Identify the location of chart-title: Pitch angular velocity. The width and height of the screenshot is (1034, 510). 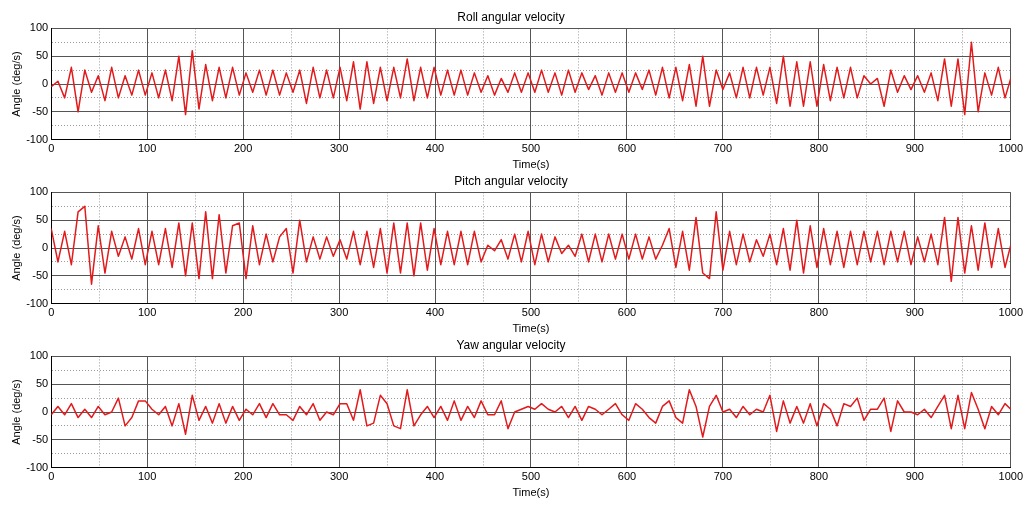
(511, 180).